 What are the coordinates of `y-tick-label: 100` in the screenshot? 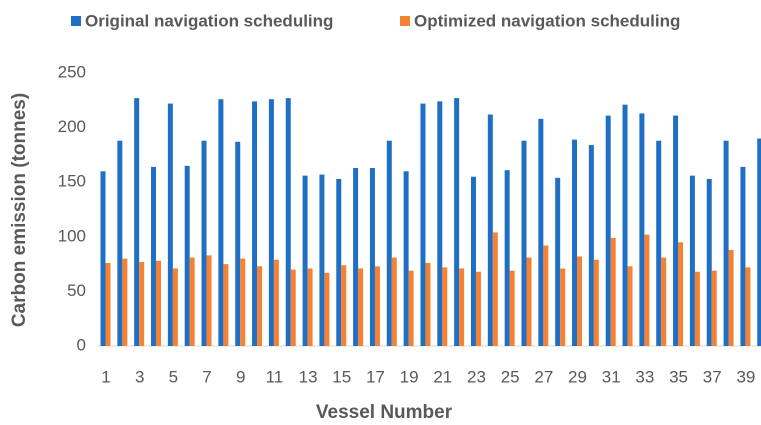 It's located at (72, 235).